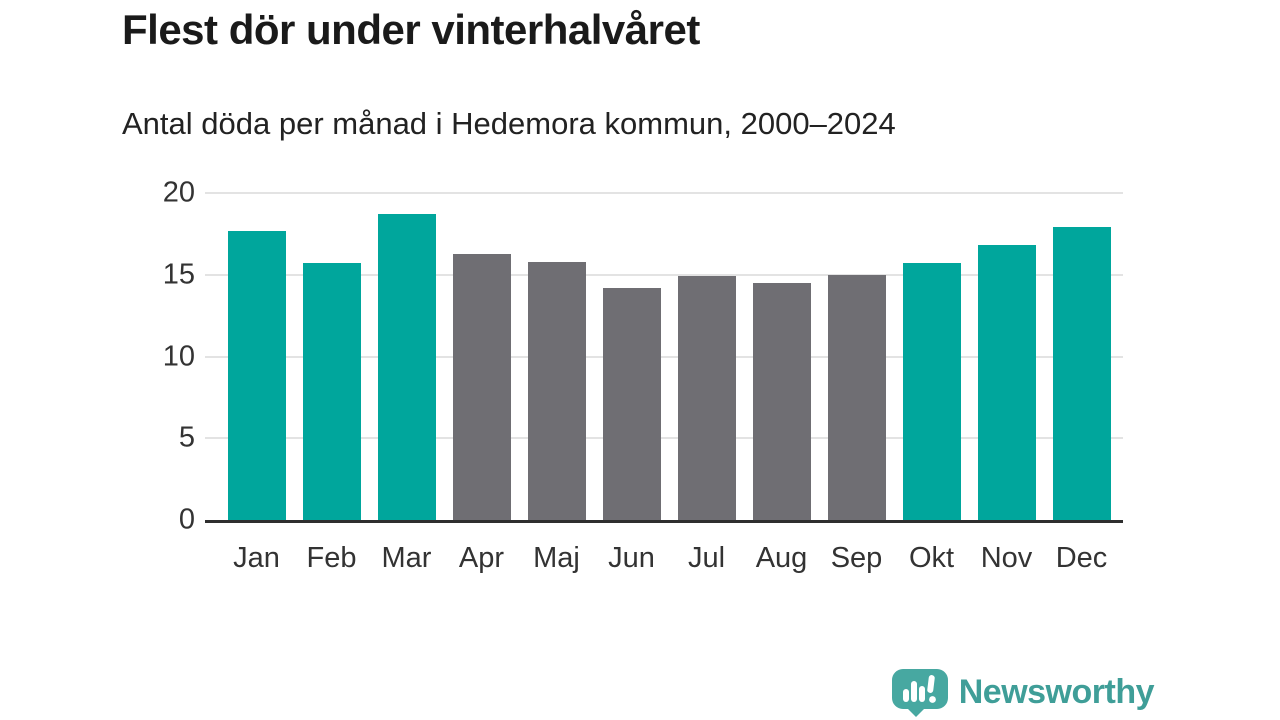 Image resolution: width=1280 pixels, height=720 pixels. What do you see at coordinates (406, 558) in the screenshot?
I see `x-tick-label-mar: Mar` at bounding box center [406, 558].